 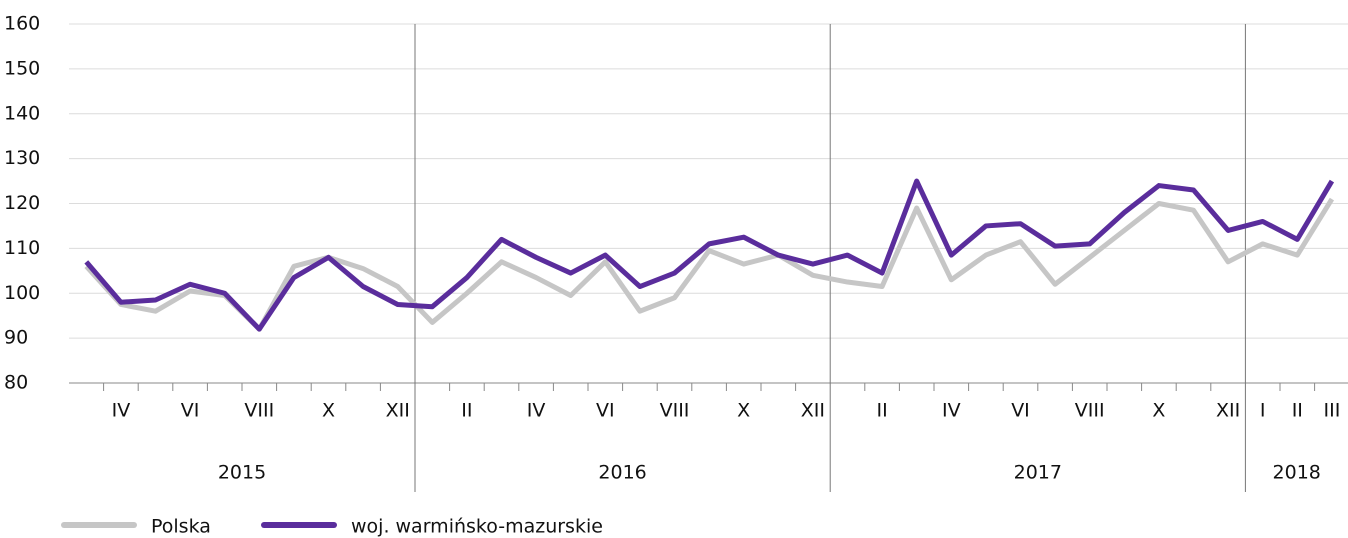 What do you see at coordinates (1297, 473) in the screenshot?
I see `year-label: 2018` at bounding box center [1297, 473].